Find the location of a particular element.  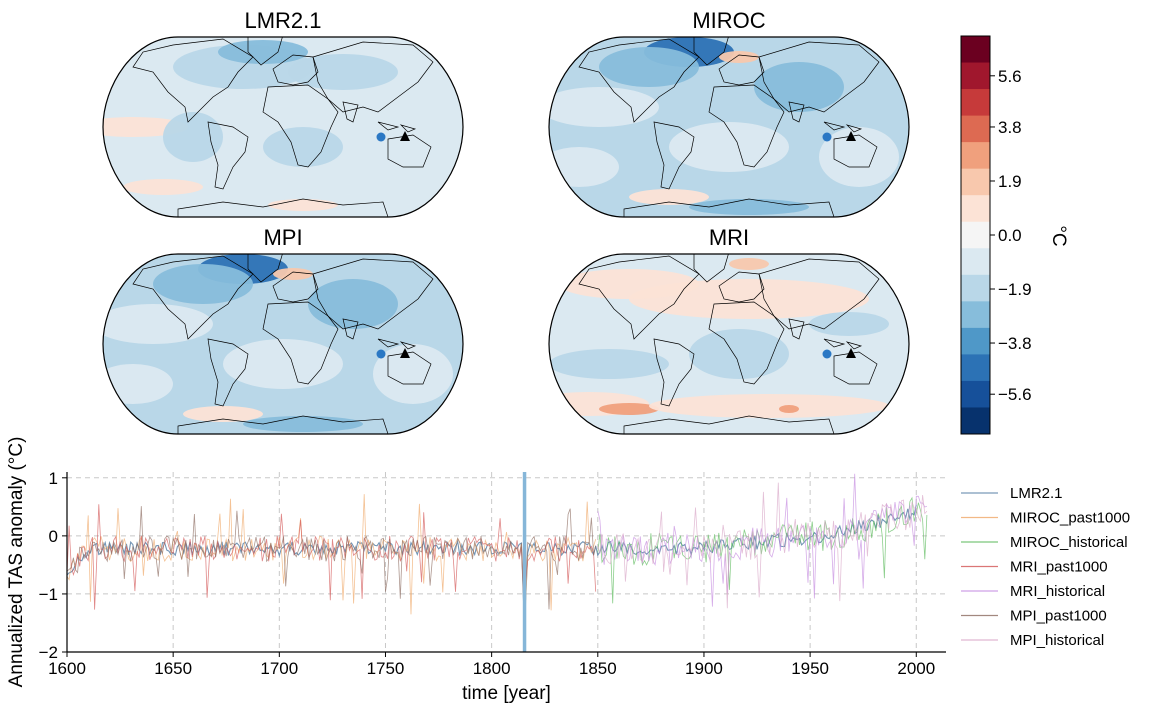

legend-label: MRI_historical is located at coordinates (1057, 591).